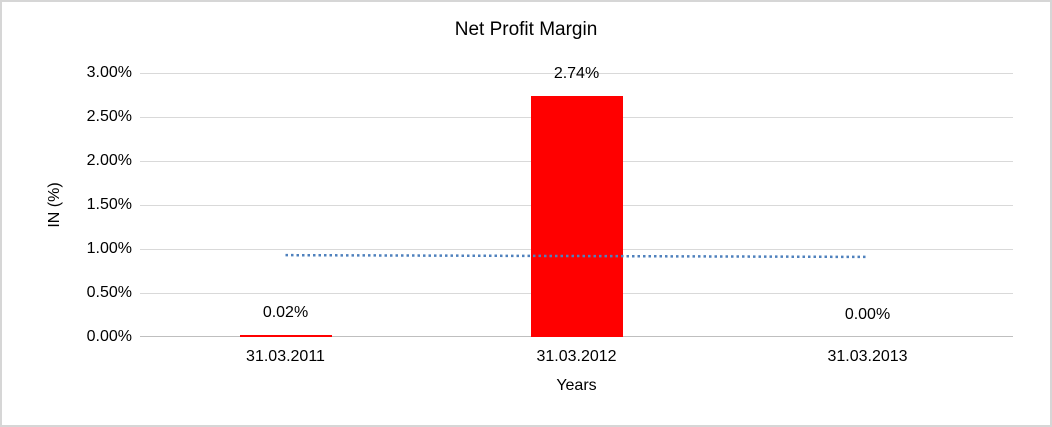 Image resolution: width=1052 pixels, height=427 pixels. I want to click on y-tick-label: 1.50%, so click(109, 204).